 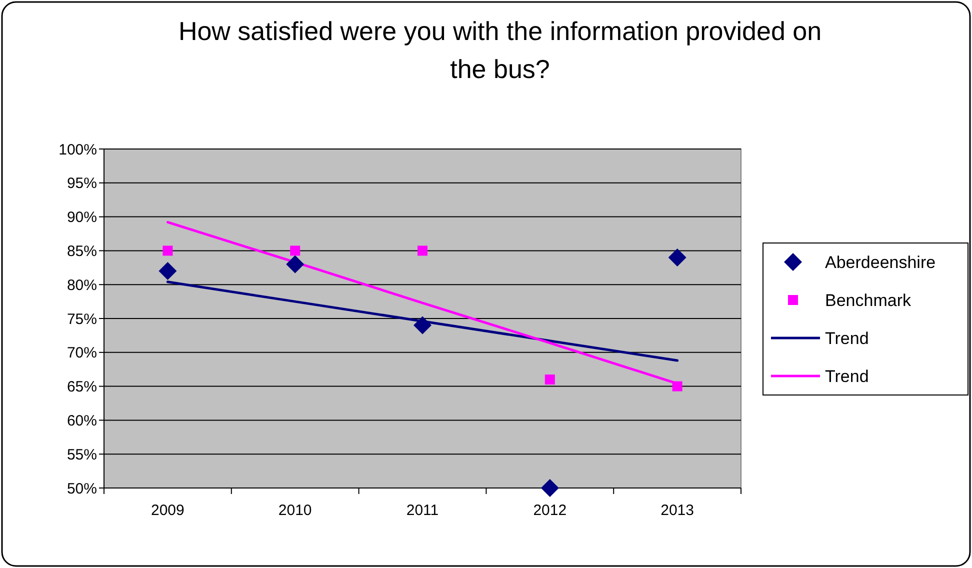 I want to click on y-tick-label: 95%, so click(x=81, y=183).